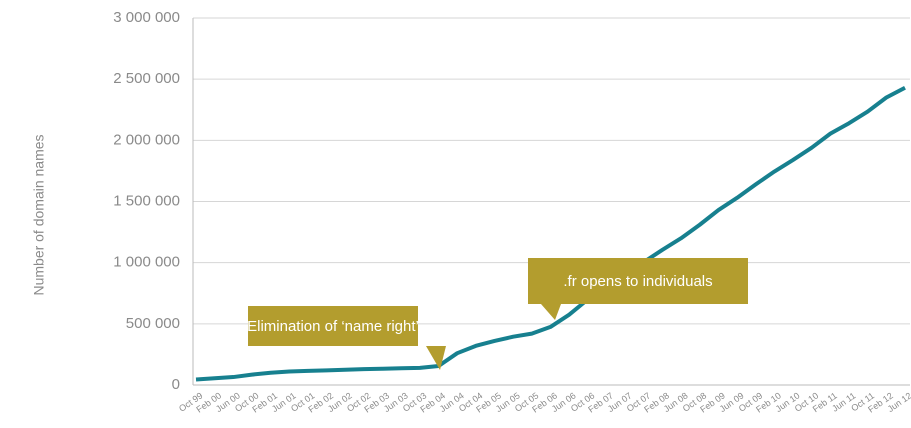  What do you see at coordinates (146, 78) in the screenshot?
I see `y-tick-label: 2 500 000` at bounding box center [146, 78].